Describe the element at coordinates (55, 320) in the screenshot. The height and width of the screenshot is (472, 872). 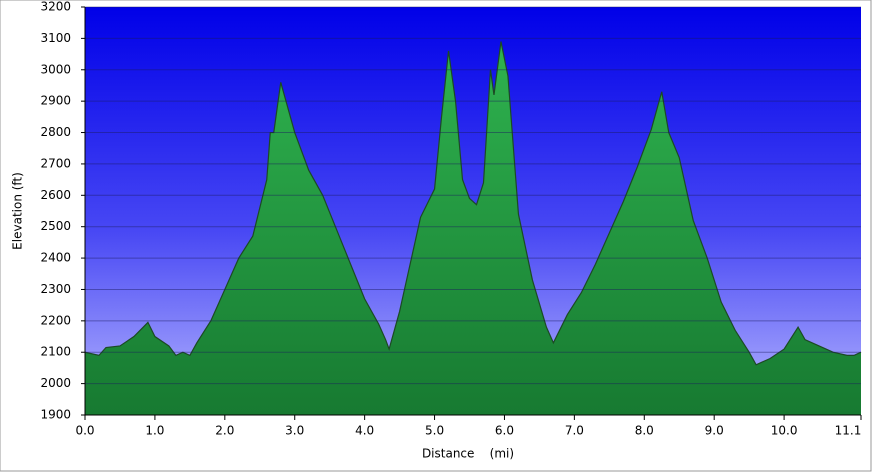
I see `y-tick-label: 2200` at that location.